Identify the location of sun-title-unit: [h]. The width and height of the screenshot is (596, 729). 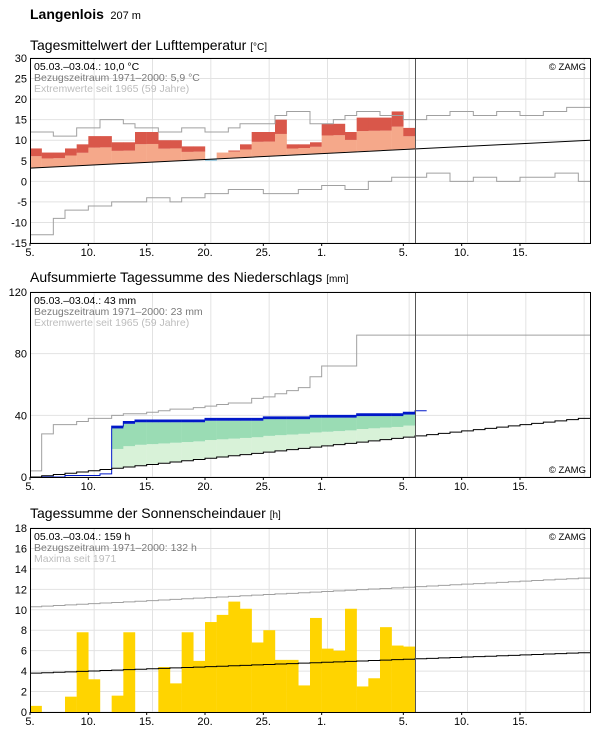
(275, 515).